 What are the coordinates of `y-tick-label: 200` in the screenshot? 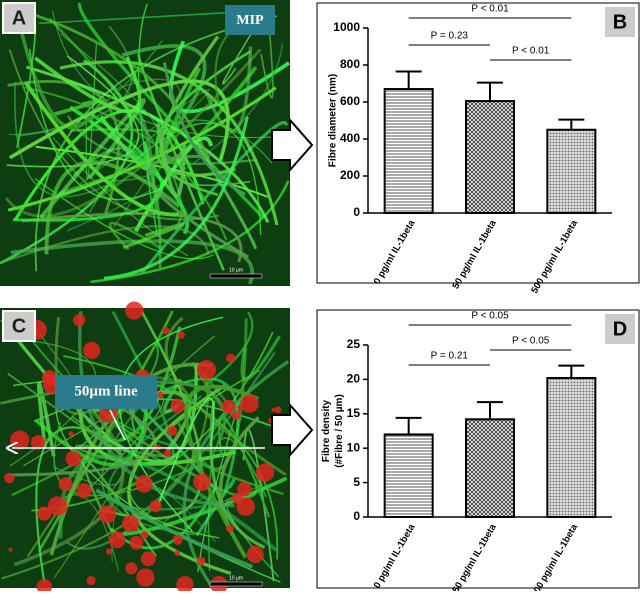 It's located at (350, 175).